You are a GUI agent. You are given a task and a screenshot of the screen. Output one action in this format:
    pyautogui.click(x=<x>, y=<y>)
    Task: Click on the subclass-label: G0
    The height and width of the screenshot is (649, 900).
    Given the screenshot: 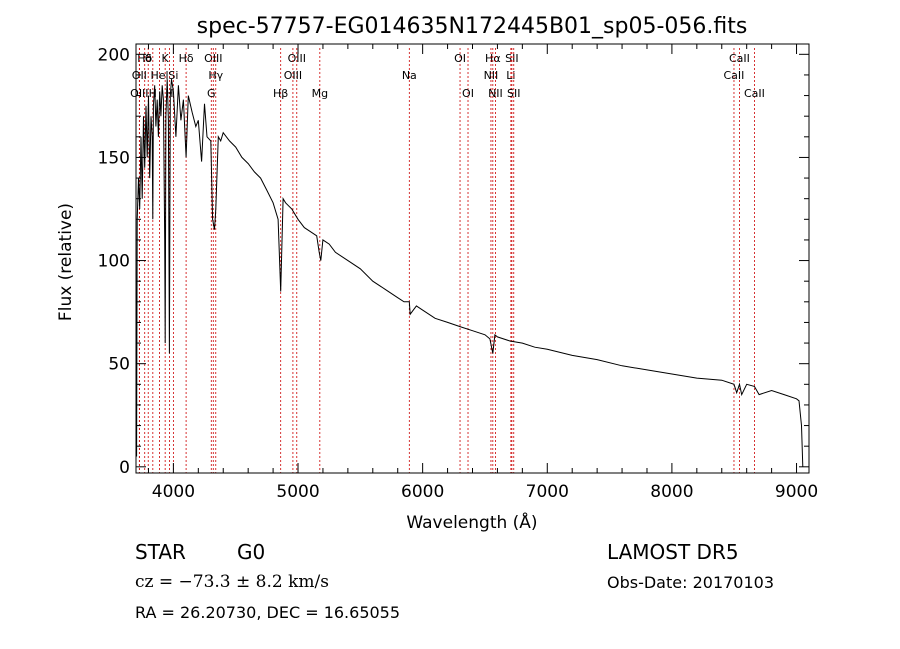 What is the action you would take?
    pyautogui.click(x=251, y=552)
    